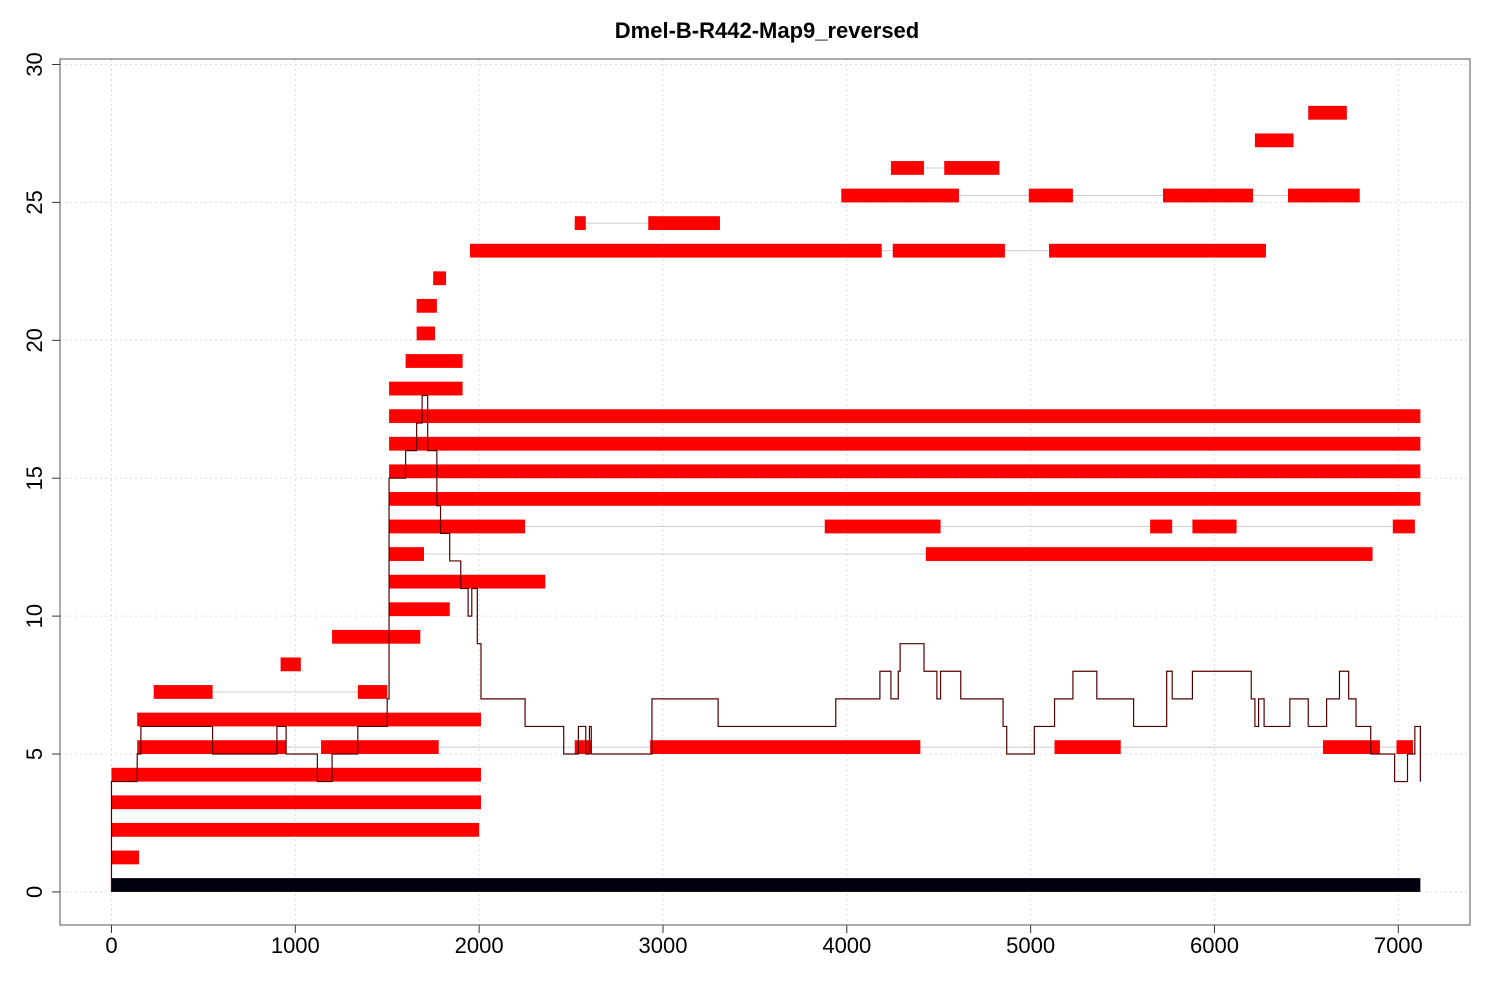 The image size is (1500, 1000). What do you see at coordinates (34, 340) in the screenshot?
I see `y-tick-label: 20` at bounding box center [34, 340].